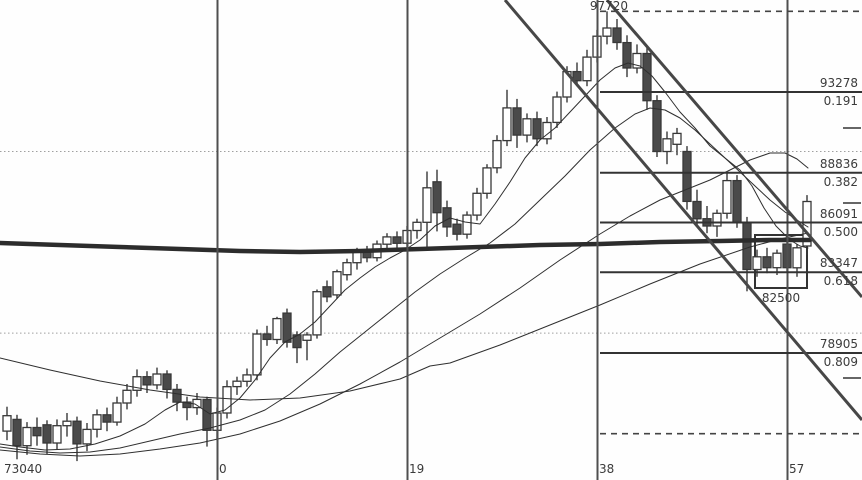 The height and width of the screenshot is (480, 862). What do you see at coordinates (840, 281) in the screenshot?
I see `fib-ratio-label: 0.618` at bounding box center [840, 281].